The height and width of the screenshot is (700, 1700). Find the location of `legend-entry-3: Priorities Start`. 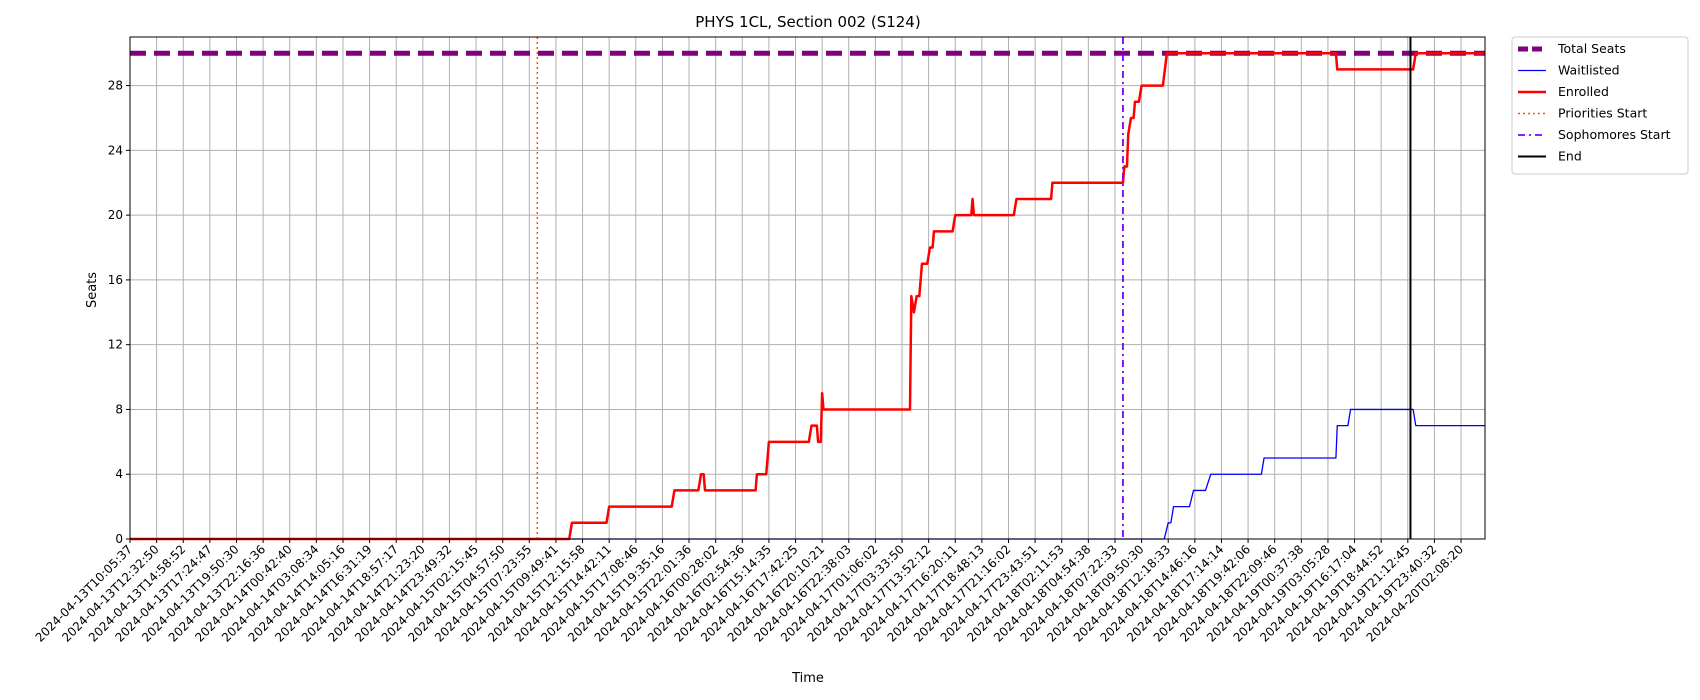

legend-entry-3: Priorities Start is located at coordinates (1602, 113).